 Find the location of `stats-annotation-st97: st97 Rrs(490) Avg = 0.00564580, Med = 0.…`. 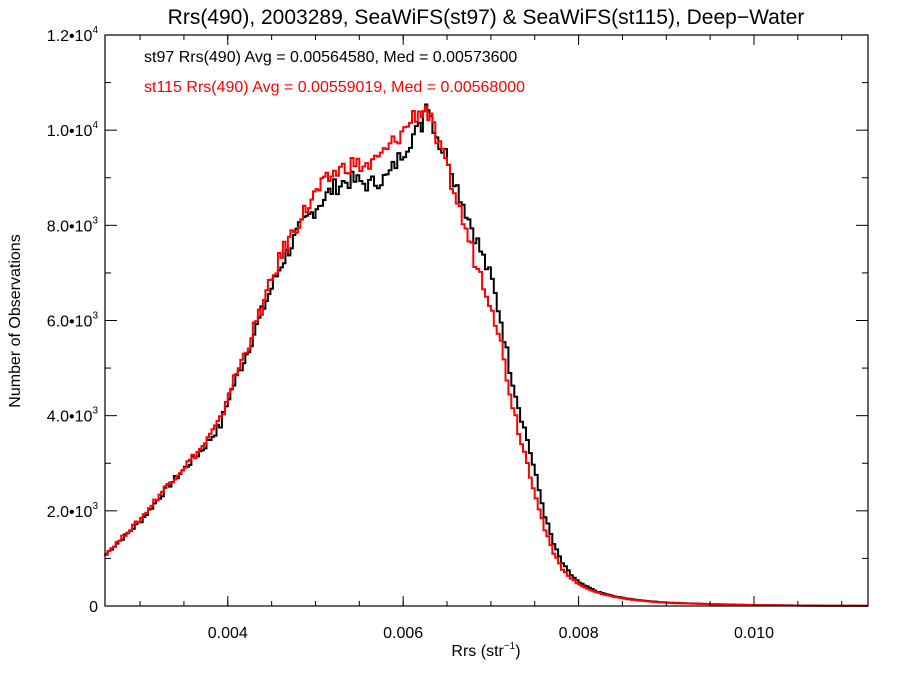

stats-annotation-st97: st97 Rrs(490) Avg = 0.00564580, Med = 0.… is located at coordinates (330, 57).